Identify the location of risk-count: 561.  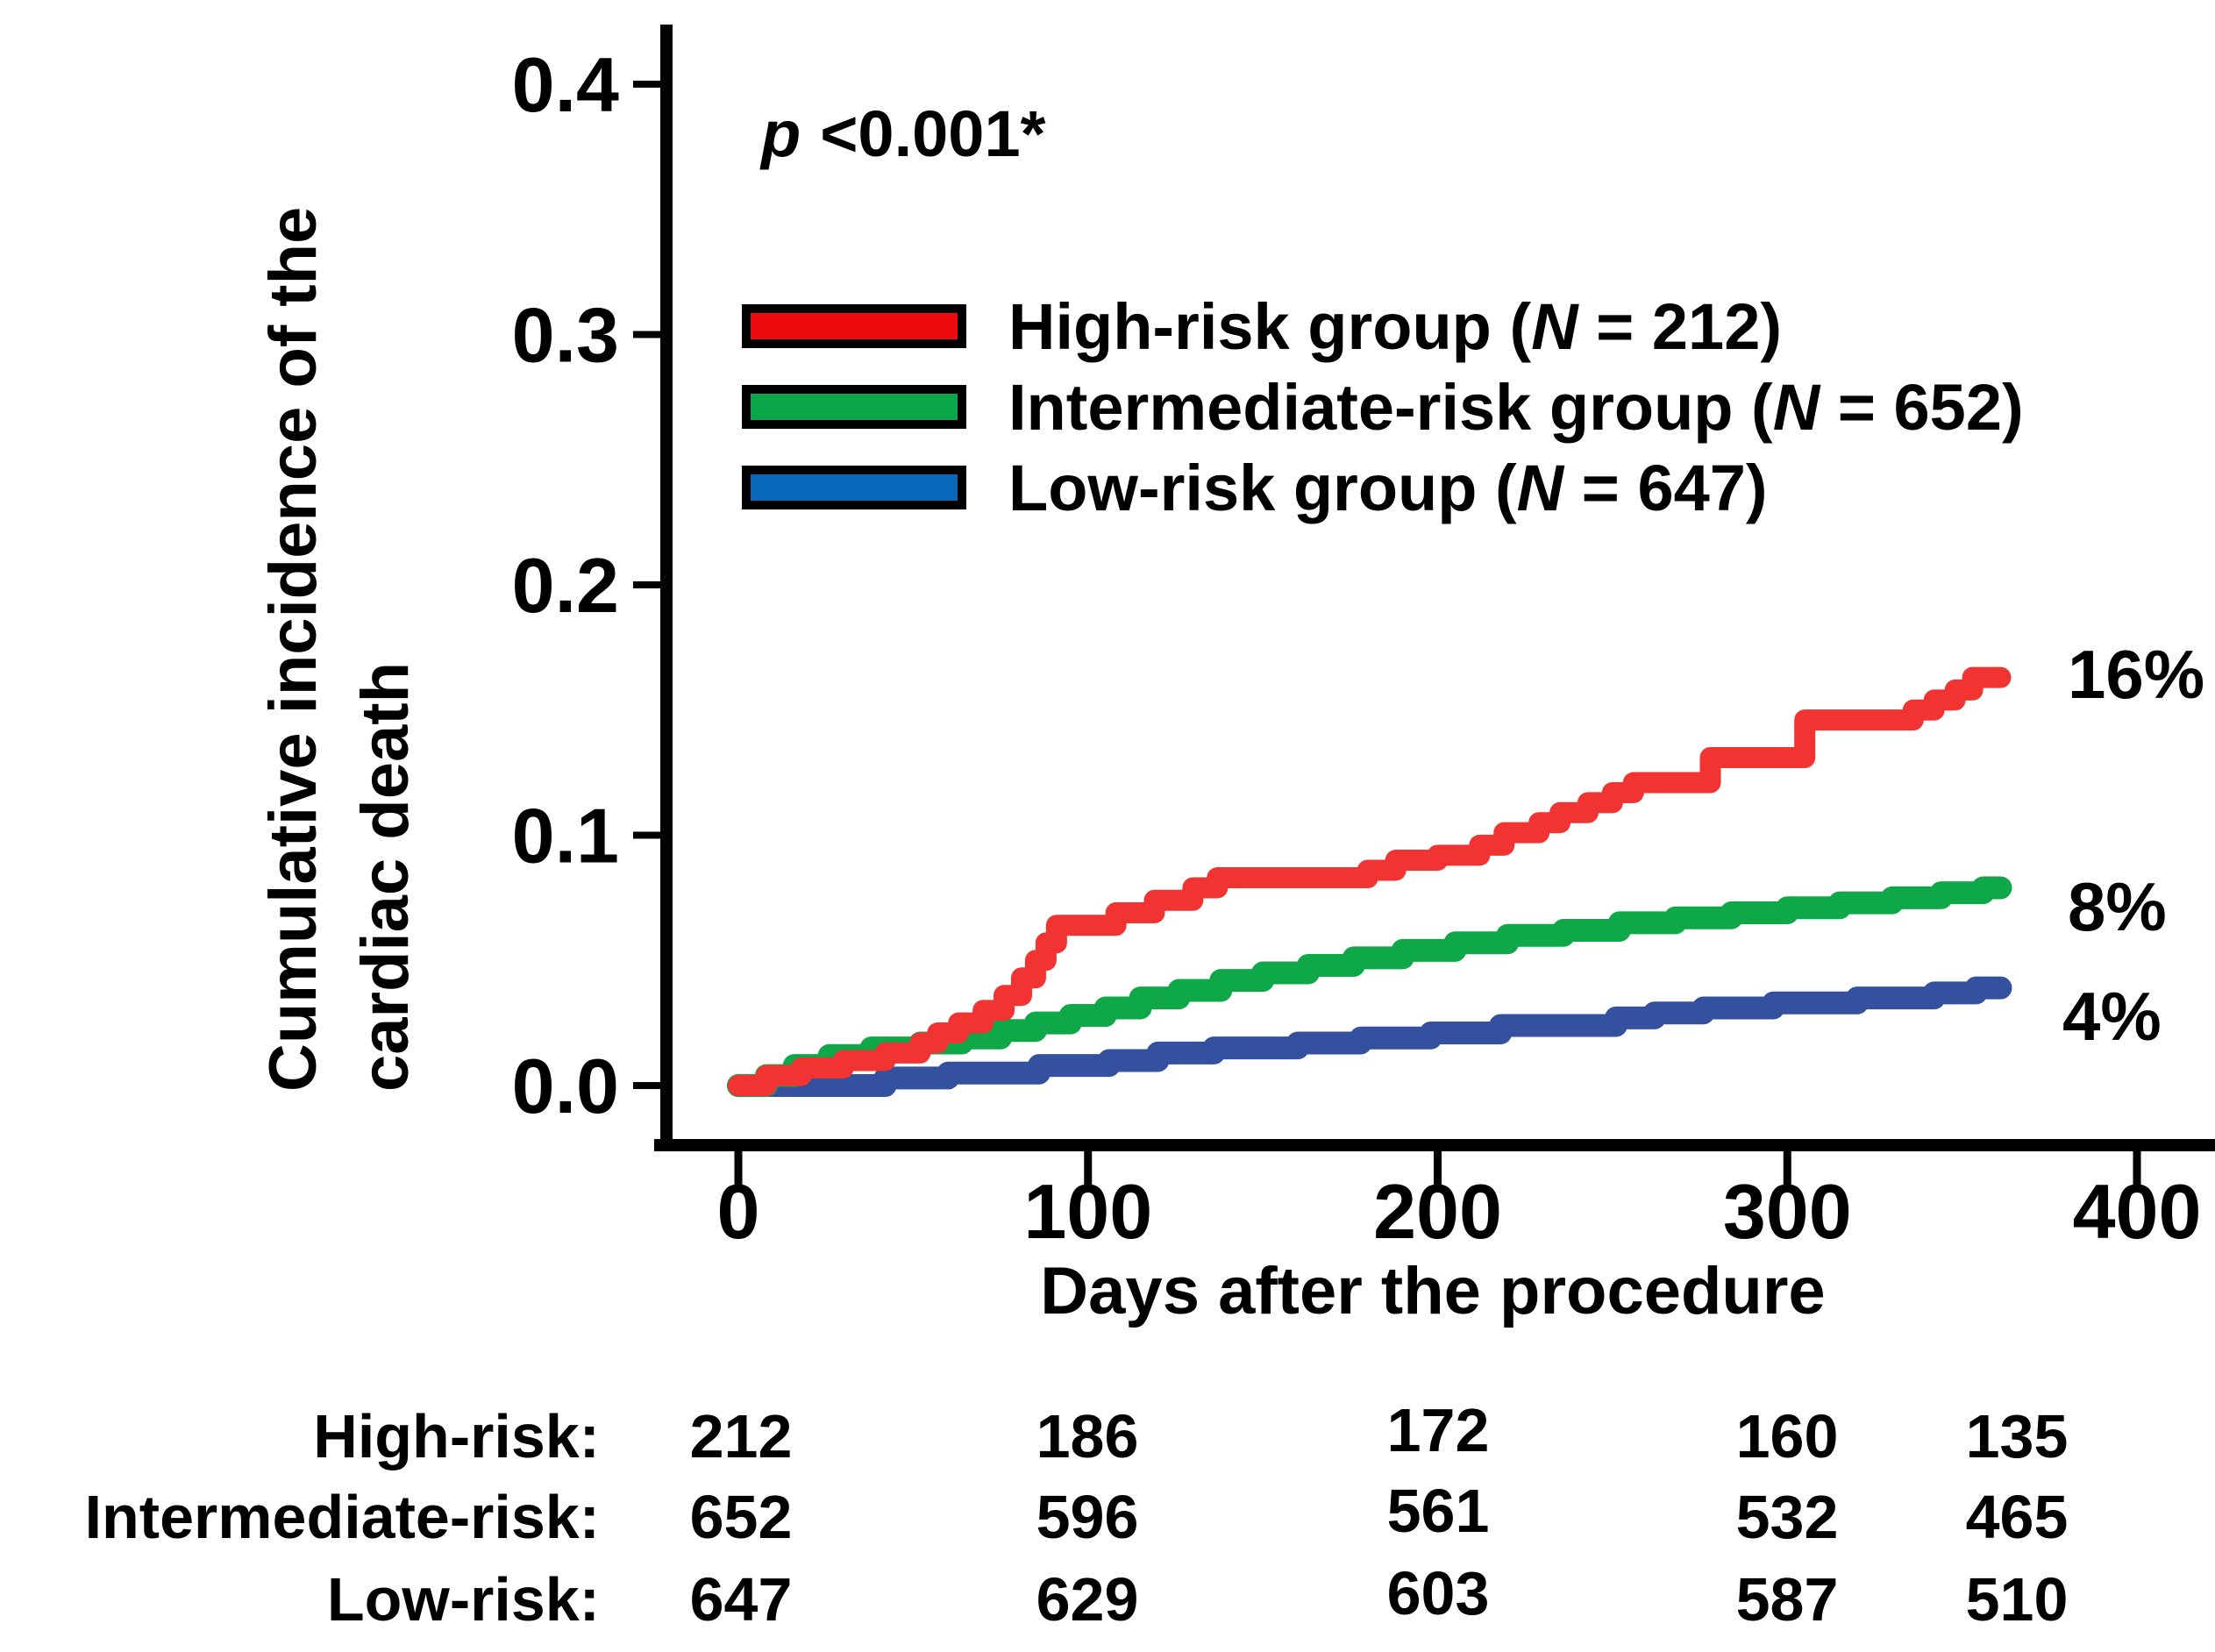
(1438, 1511).